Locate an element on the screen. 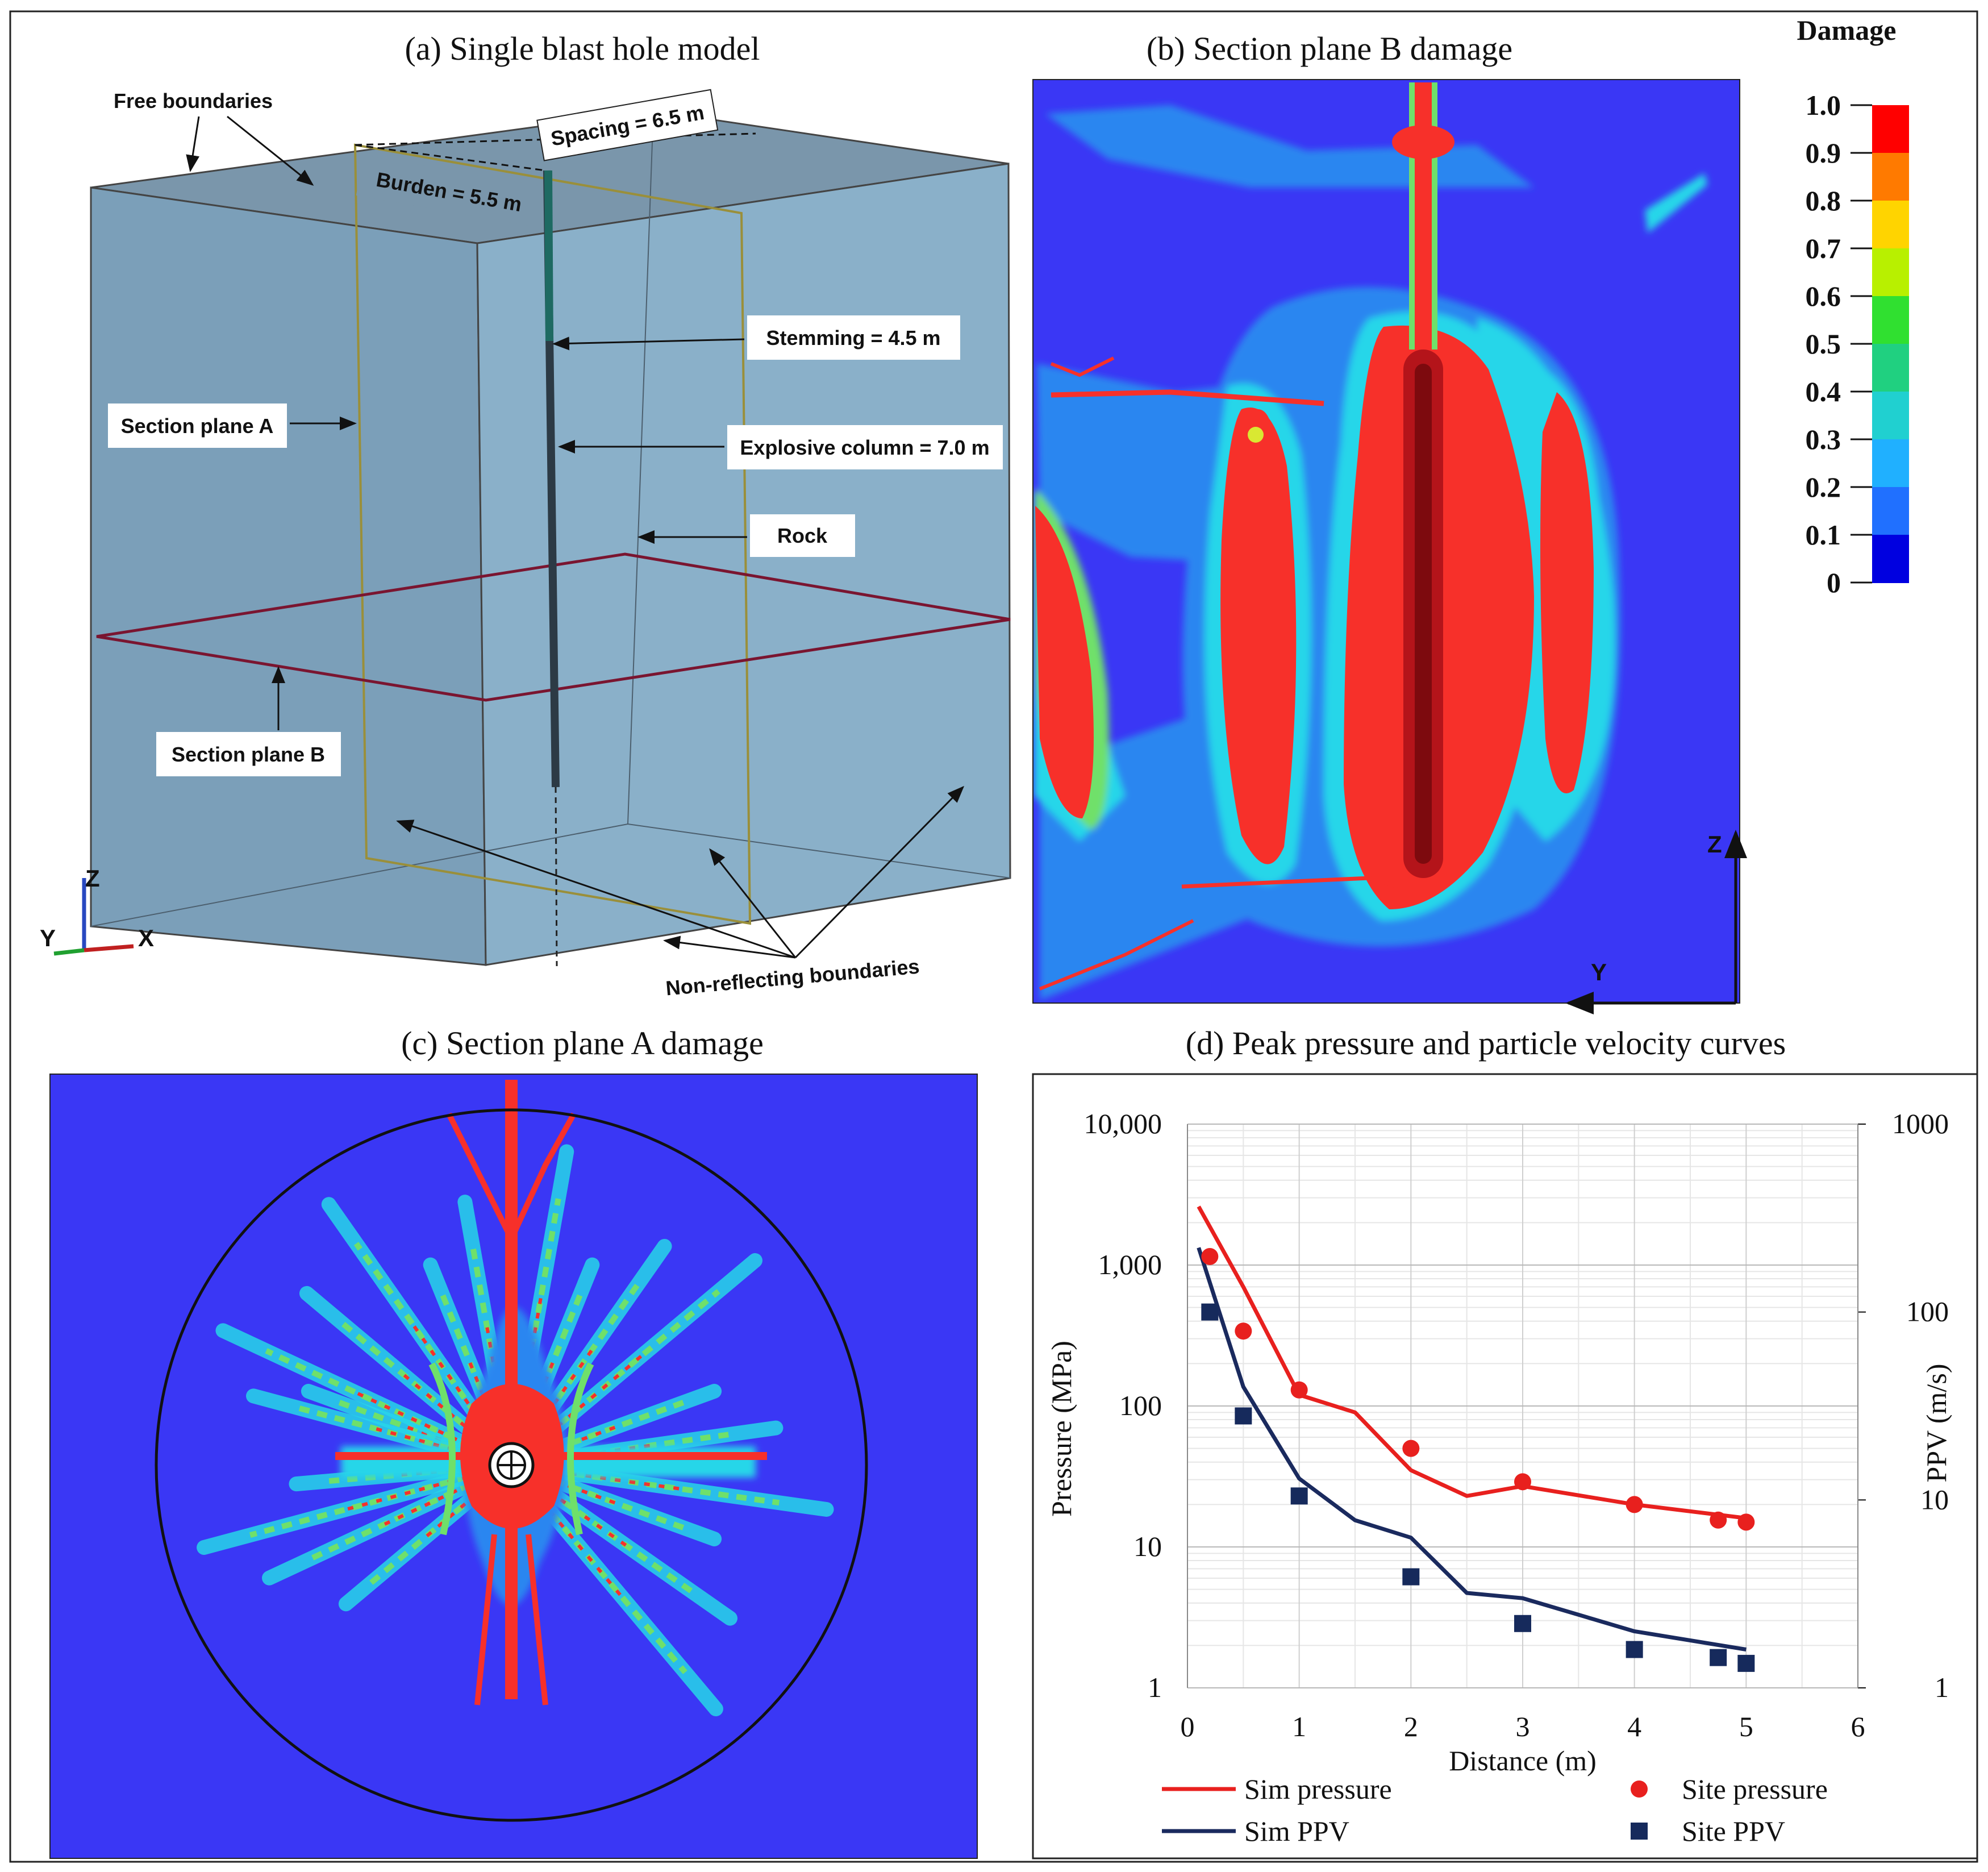  box-left-face is located at coordinates (288, 576).